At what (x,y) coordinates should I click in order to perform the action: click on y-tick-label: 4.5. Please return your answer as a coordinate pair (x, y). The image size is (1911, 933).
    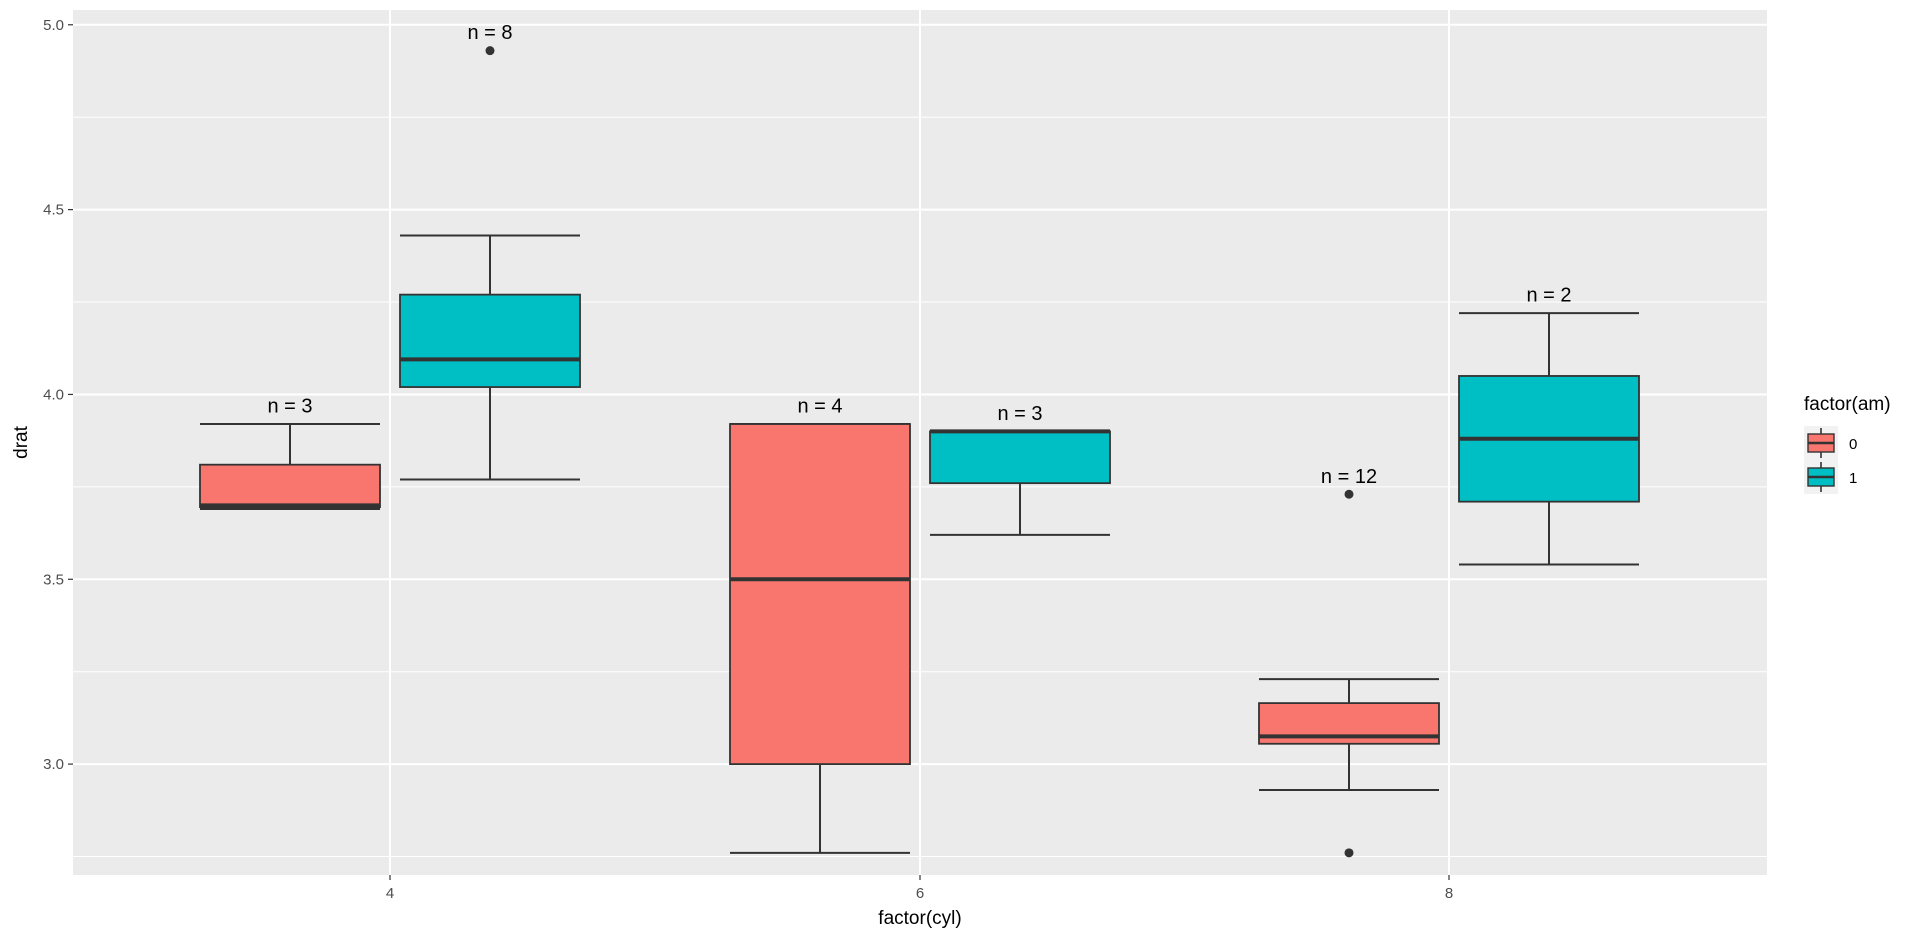
    Looking at the image, I should click on (53, 210).